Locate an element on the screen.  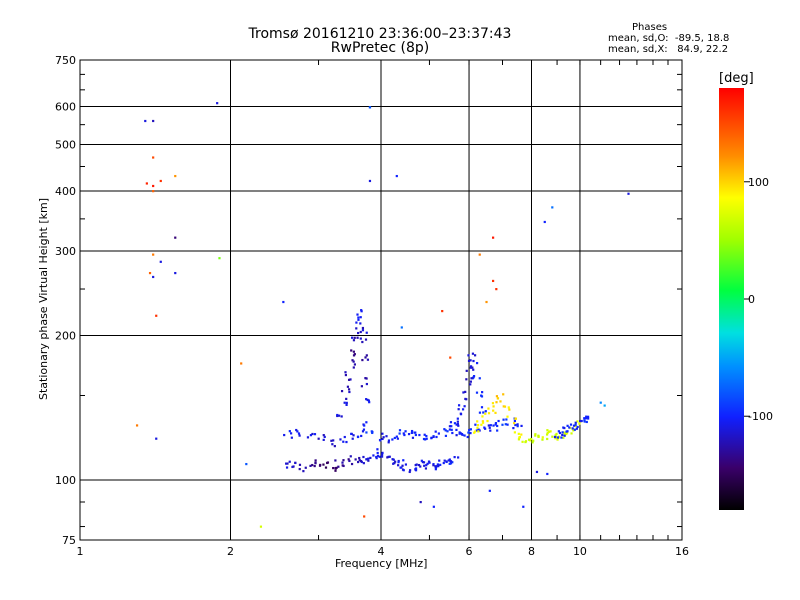
y-tick-label: 750 is located at coordinates (65, 60).